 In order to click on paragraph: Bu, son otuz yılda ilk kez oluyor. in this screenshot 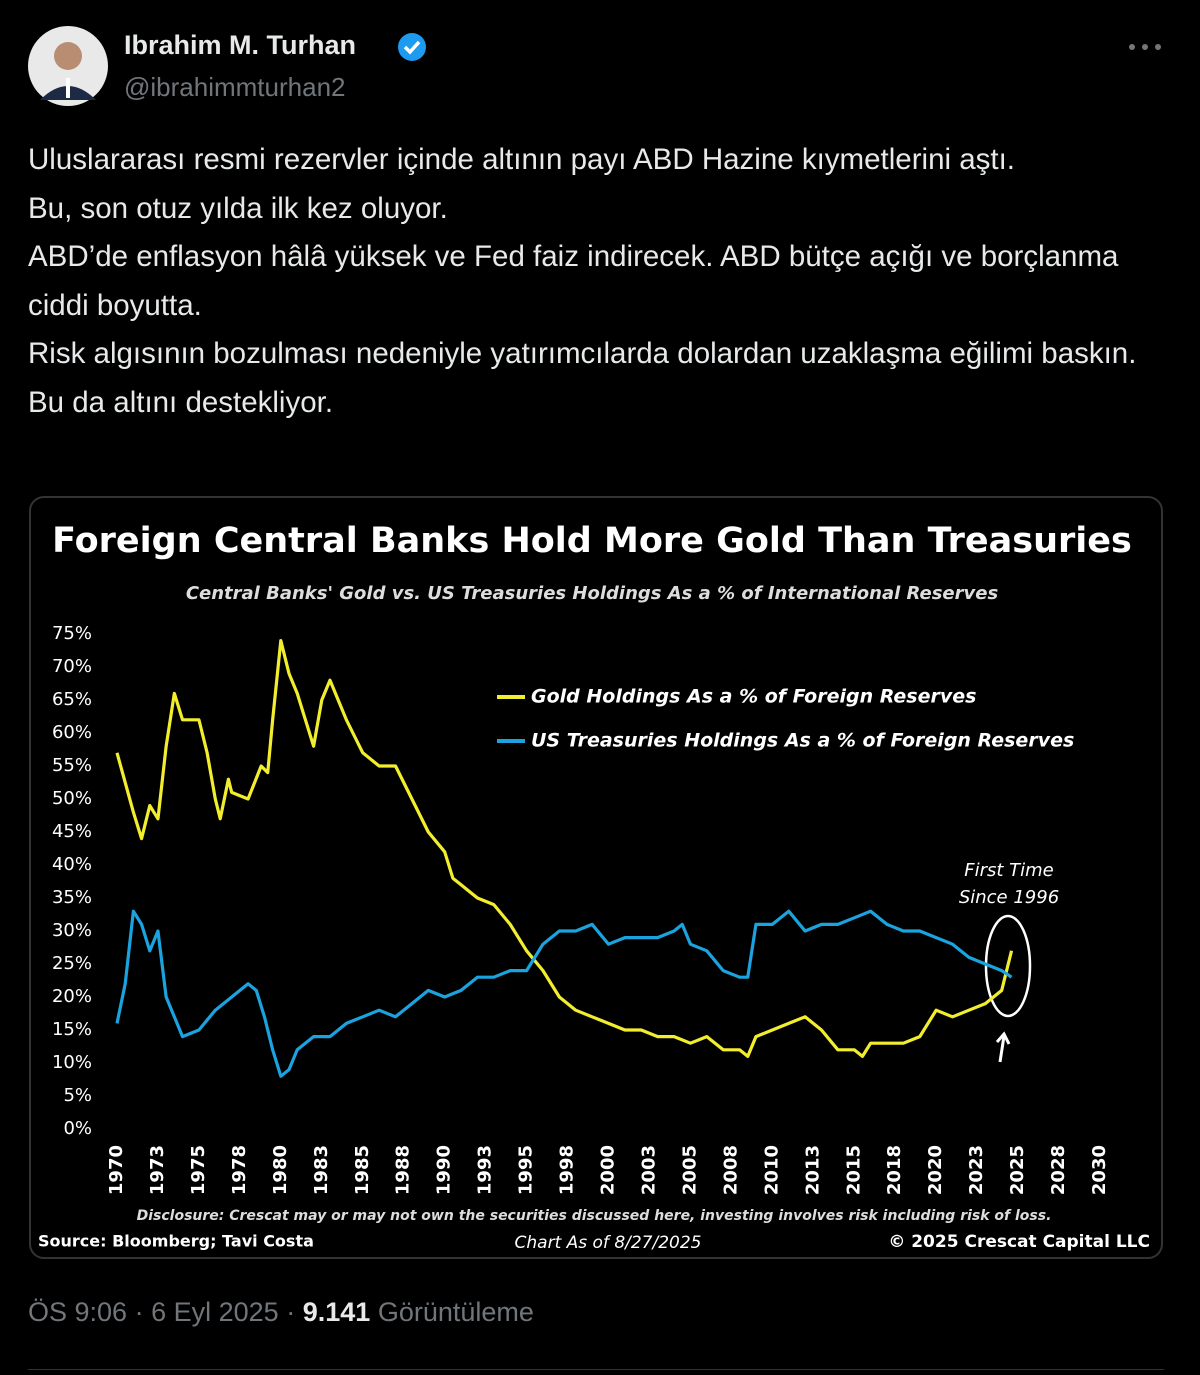, I will do `click(238, 208)`.